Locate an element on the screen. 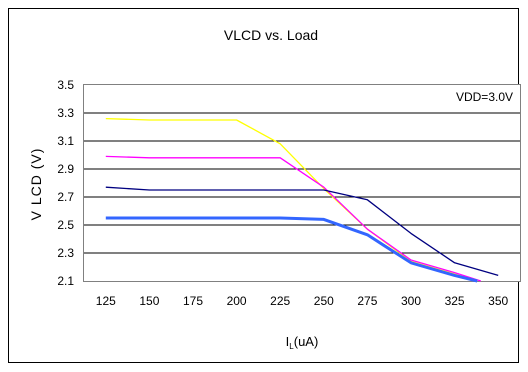 The height and width of the screenshot is (372, 528). y-tick-labels: 2.1 2.3 2.5 2.7 2.9 3.1 3.3 3.5 is located at coordinates (65, 183).